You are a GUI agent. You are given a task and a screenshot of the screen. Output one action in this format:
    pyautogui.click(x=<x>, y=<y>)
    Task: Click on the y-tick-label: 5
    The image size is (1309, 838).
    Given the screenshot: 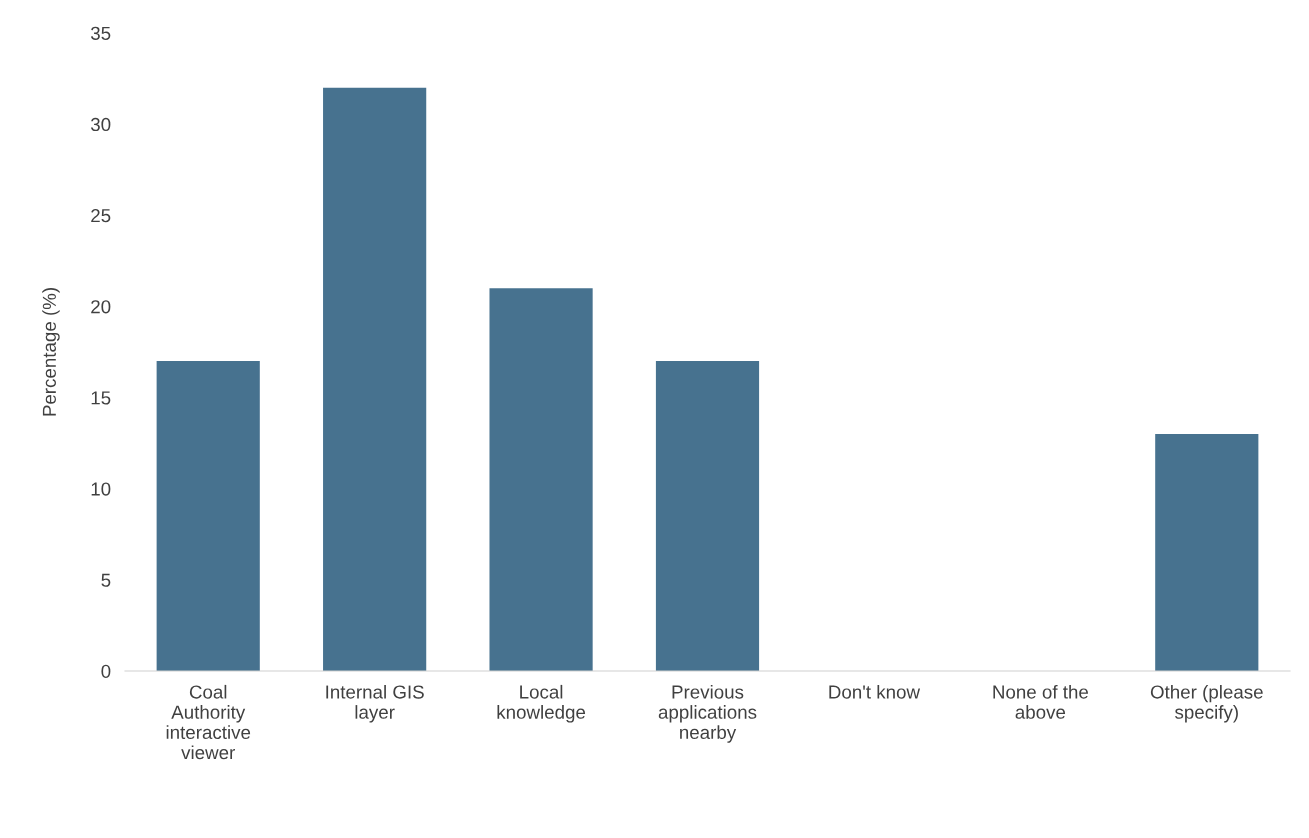 What is the action you would take?
    pyautogui.click(x=106, y=580)
    